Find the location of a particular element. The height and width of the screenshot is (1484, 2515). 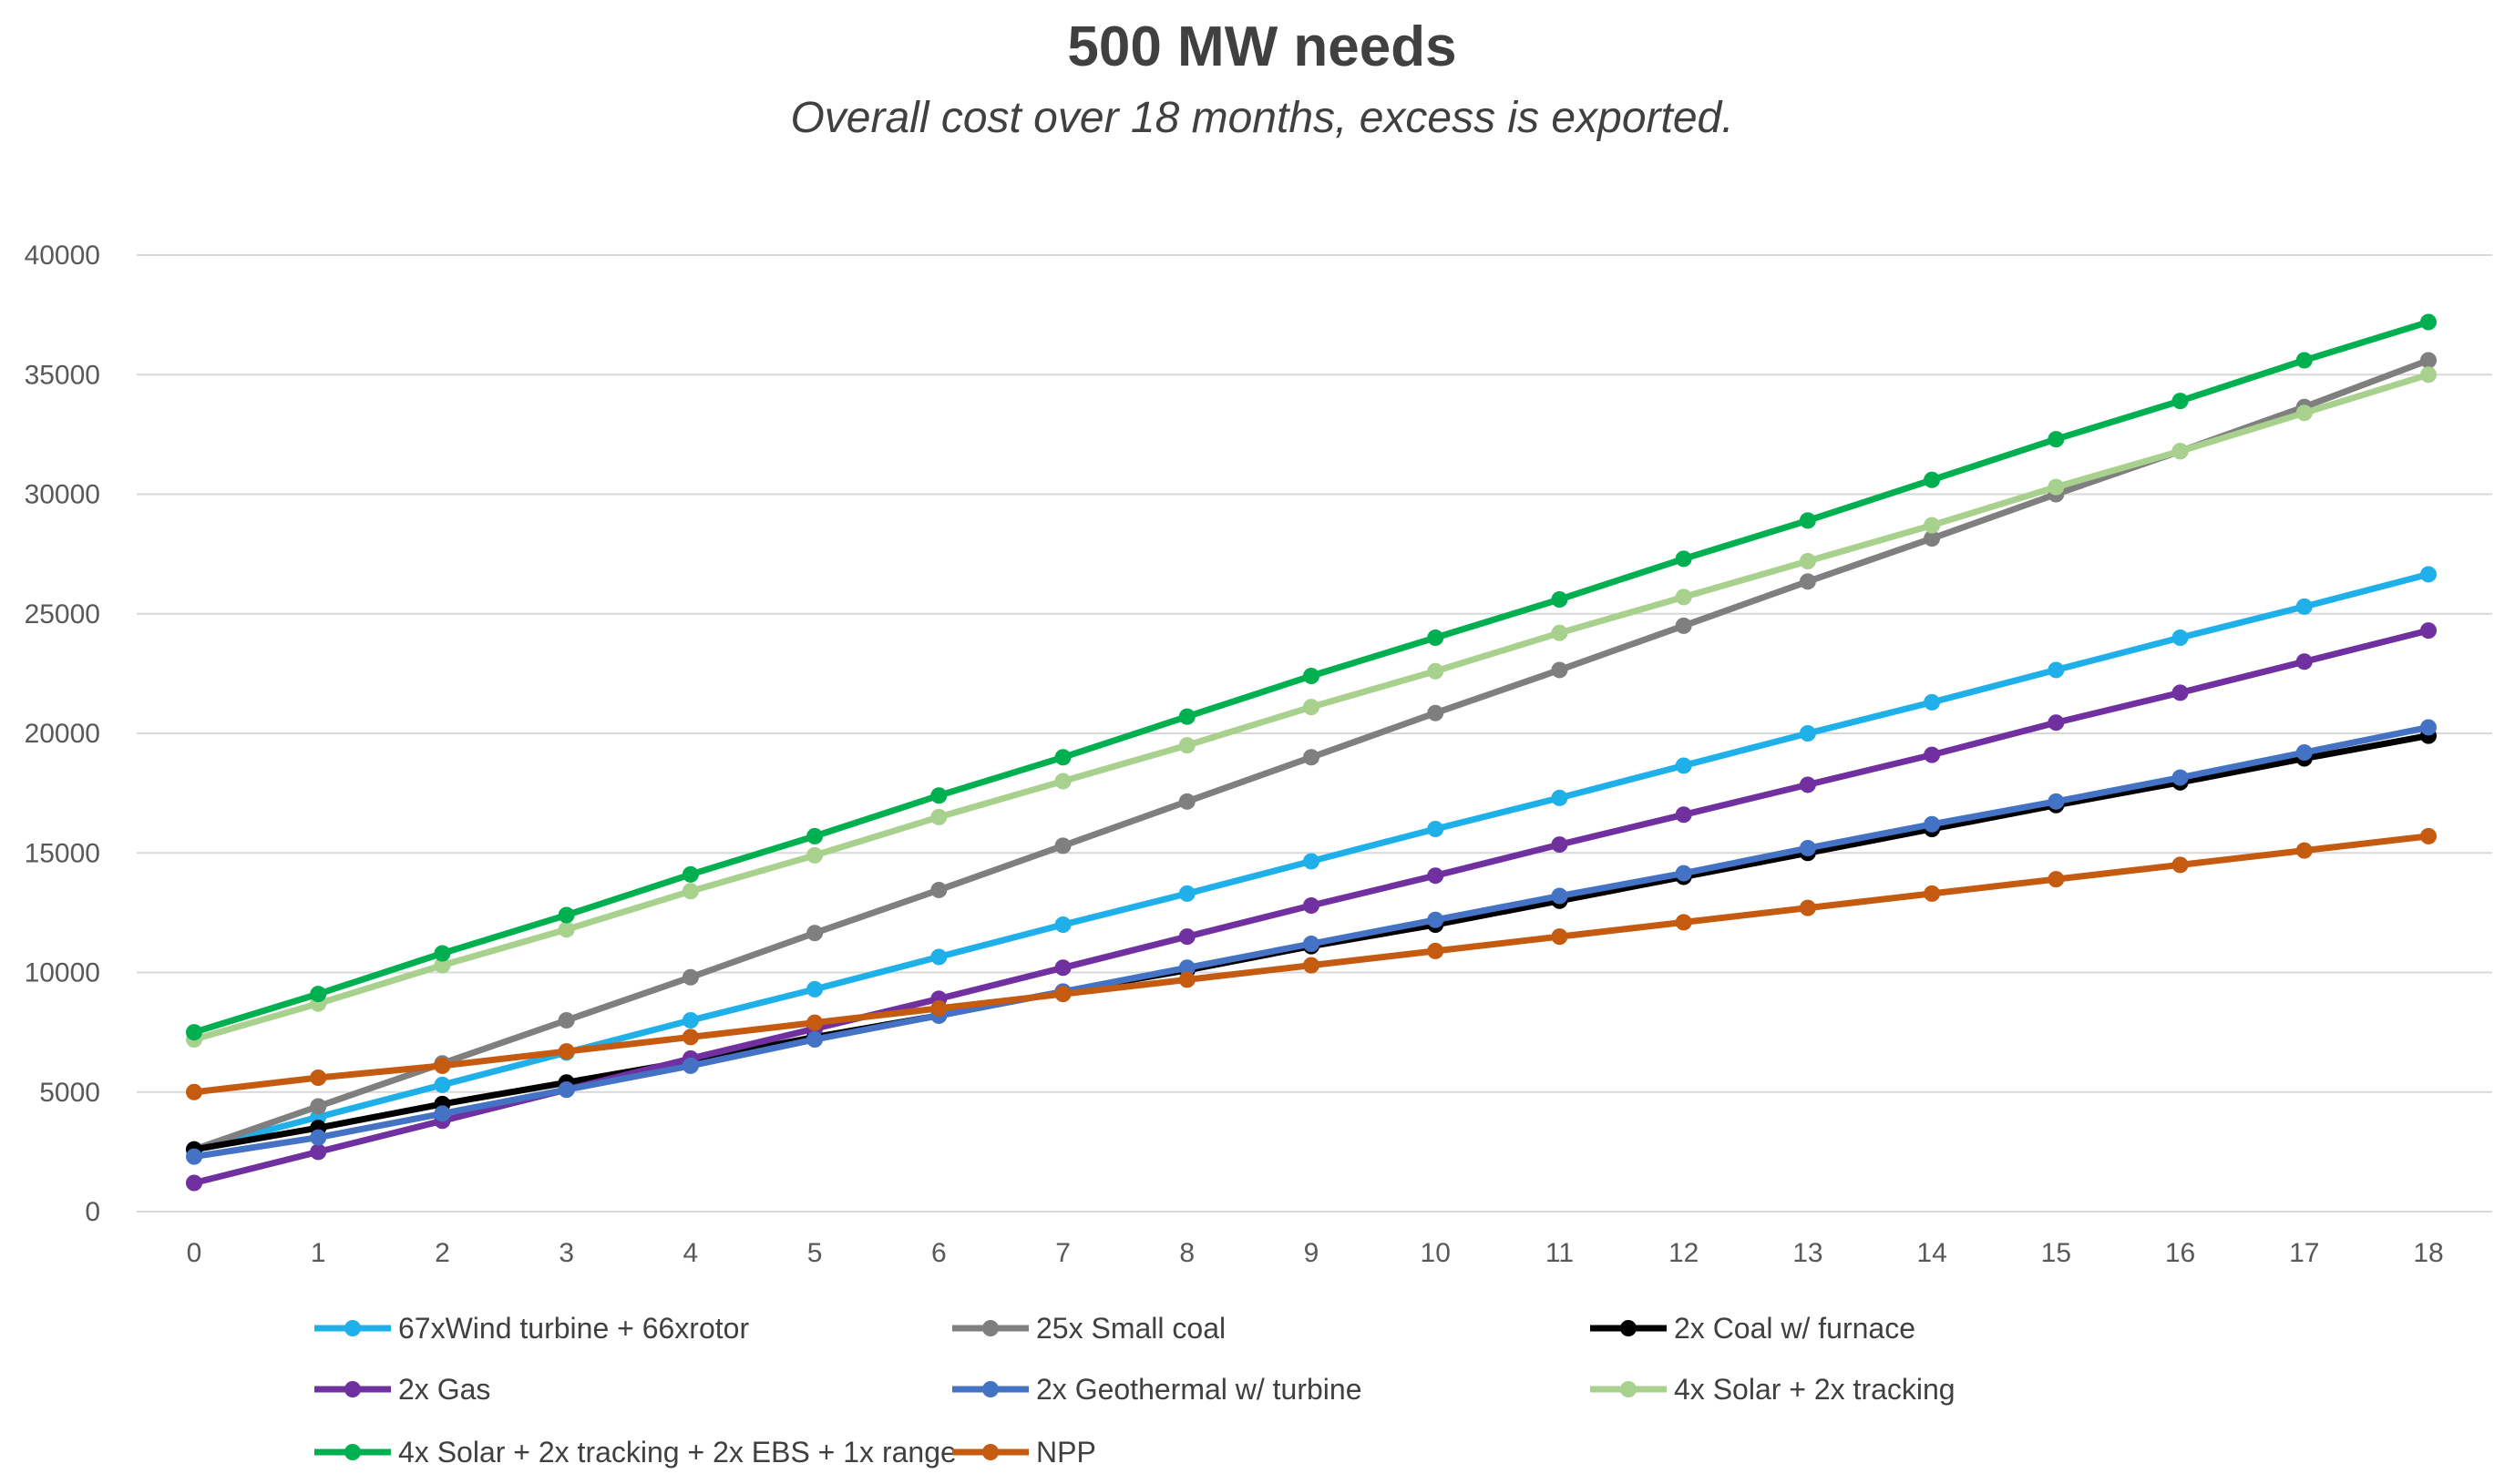

legend-label: NPP is located at coordinates (1066, 1452).